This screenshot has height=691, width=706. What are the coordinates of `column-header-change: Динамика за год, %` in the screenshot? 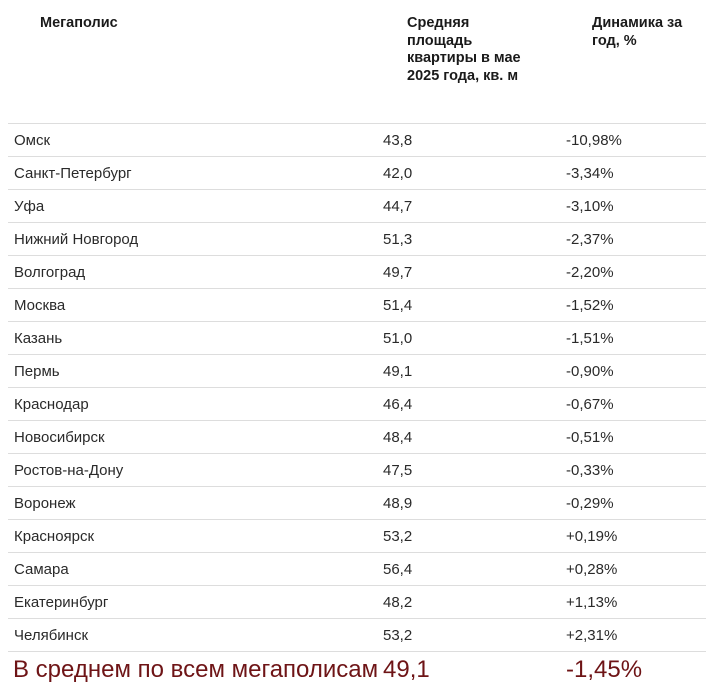 It's located at (637, 32).